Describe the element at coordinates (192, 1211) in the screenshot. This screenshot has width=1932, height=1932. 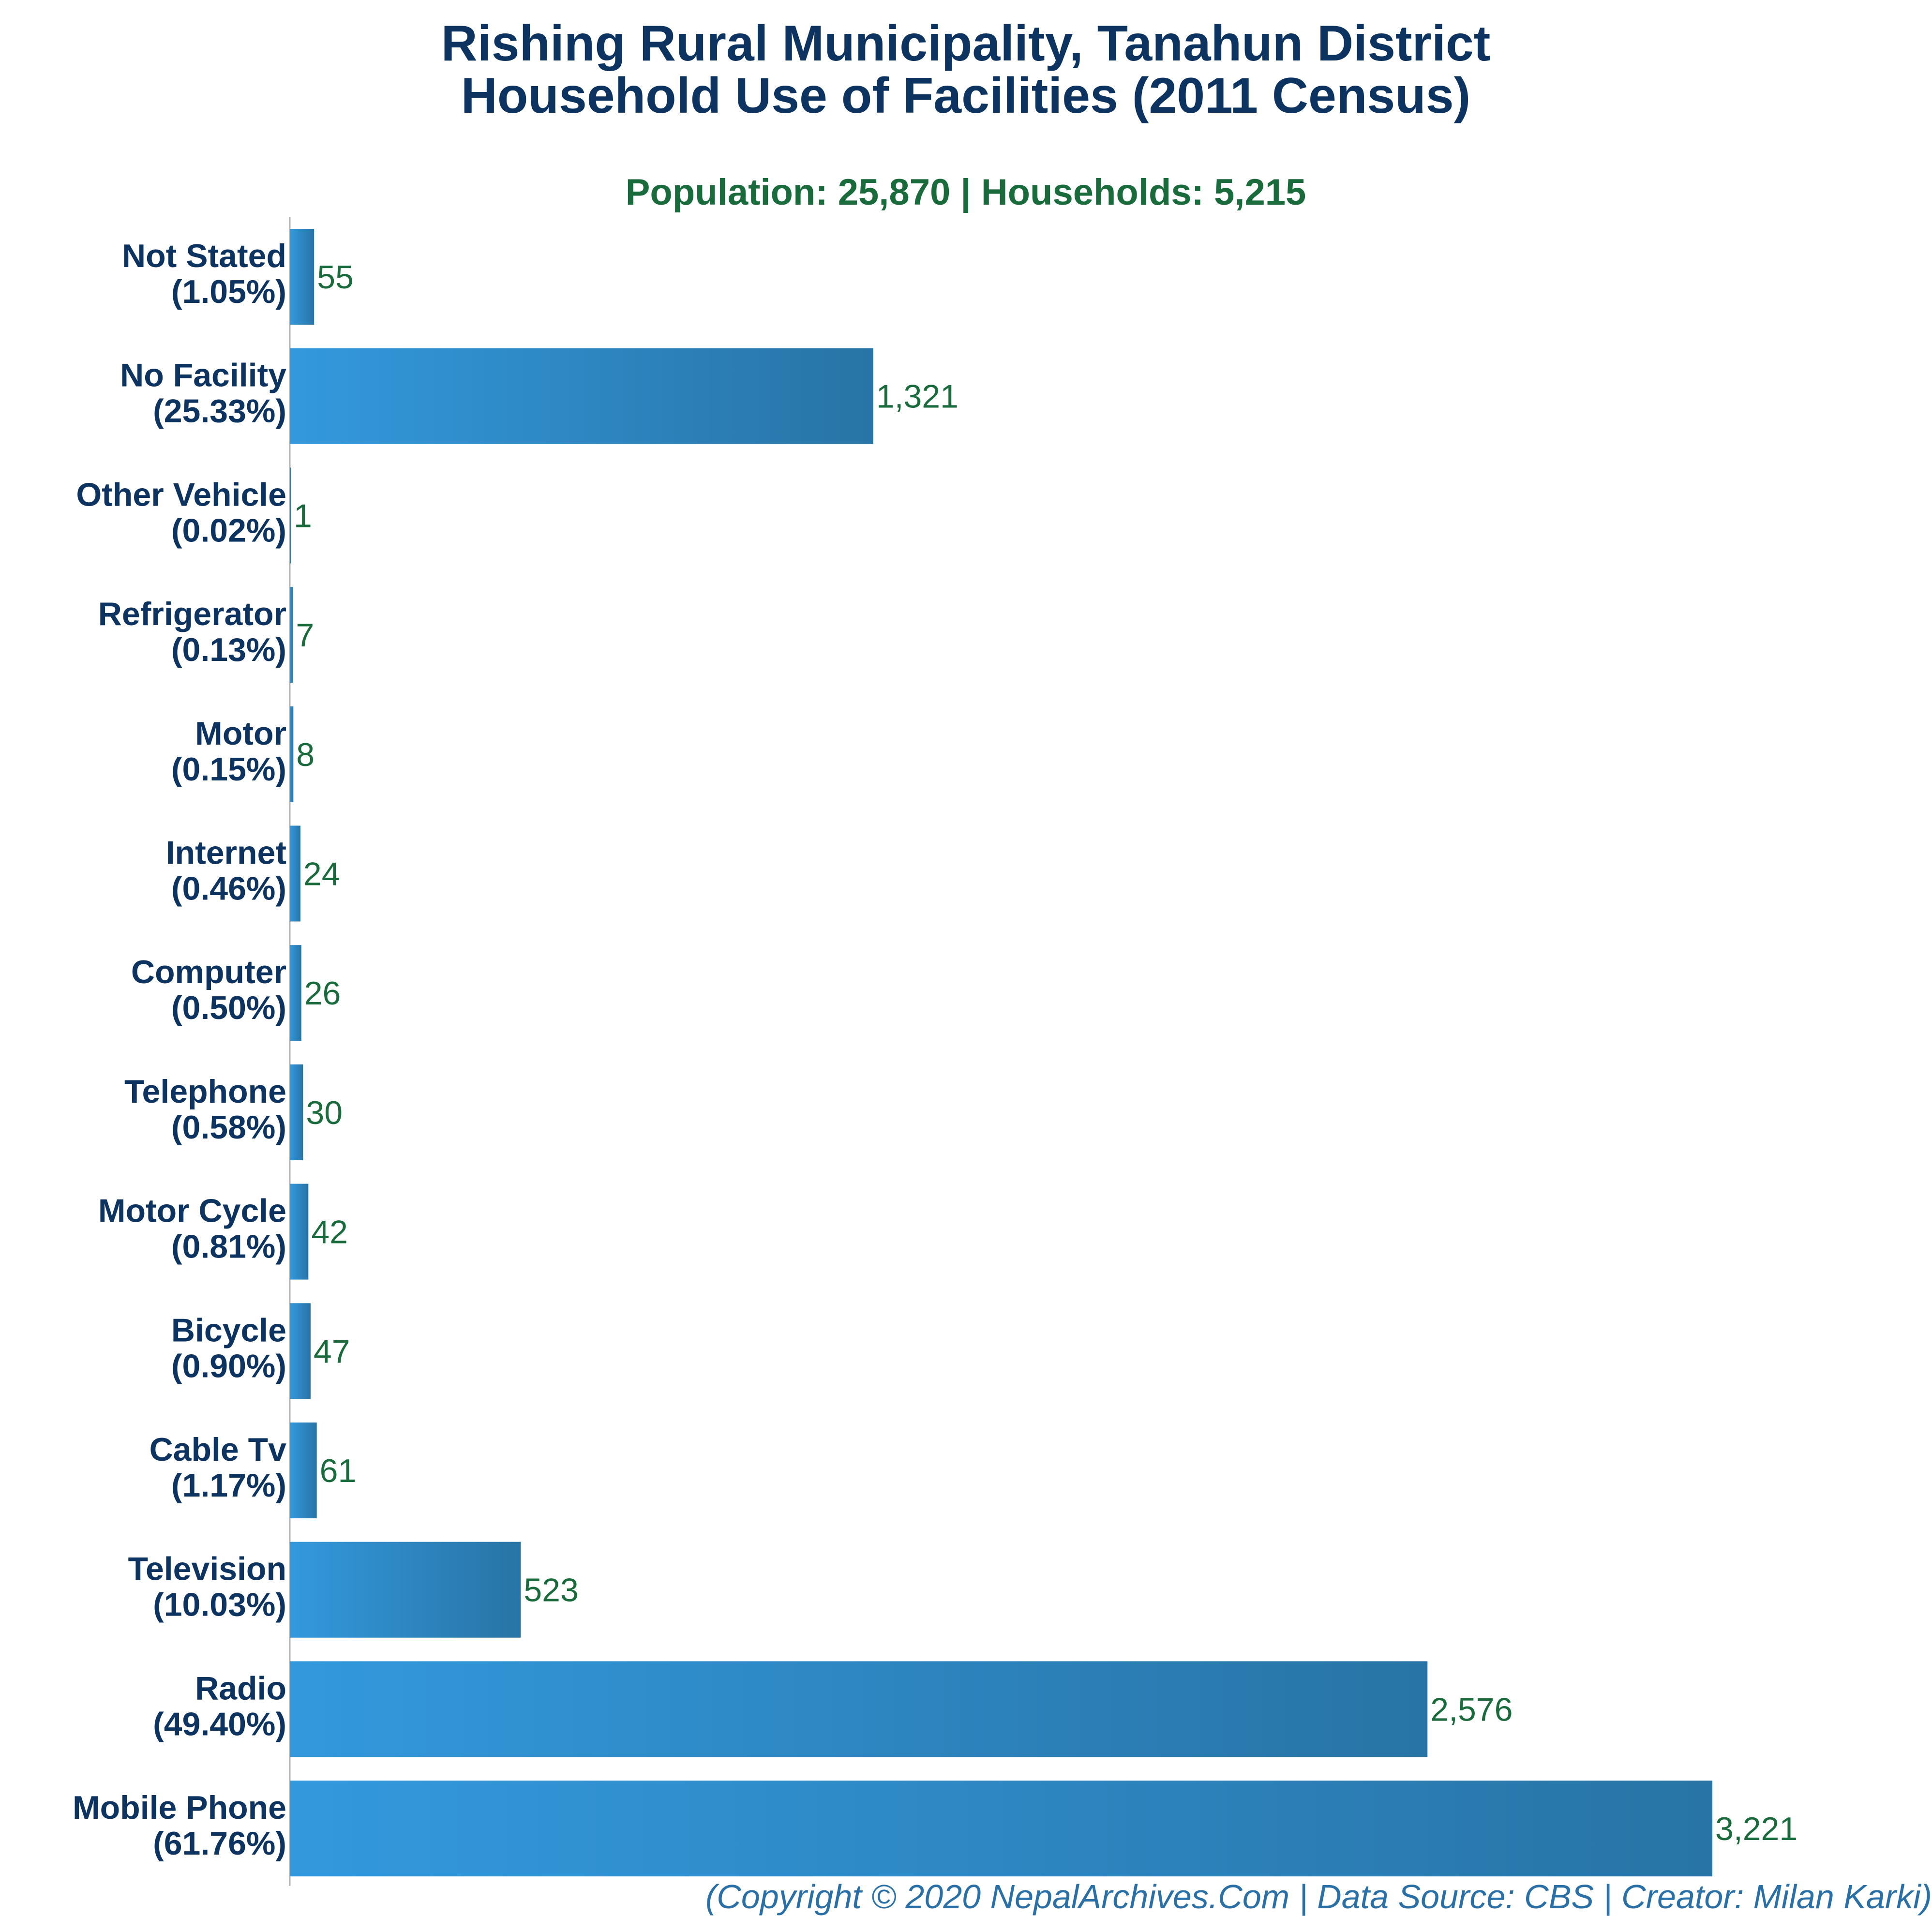
I see `category-label-motor-cycle: Motor Cycle` at that location.